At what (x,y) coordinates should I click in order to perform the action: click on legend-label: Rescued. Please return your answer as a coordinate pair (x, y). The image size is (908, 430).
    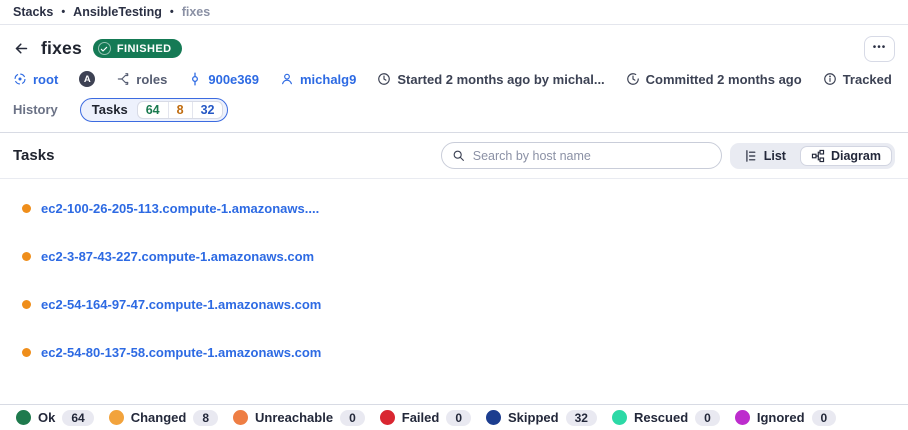
    Looking at the image, I should click on (661, 417).